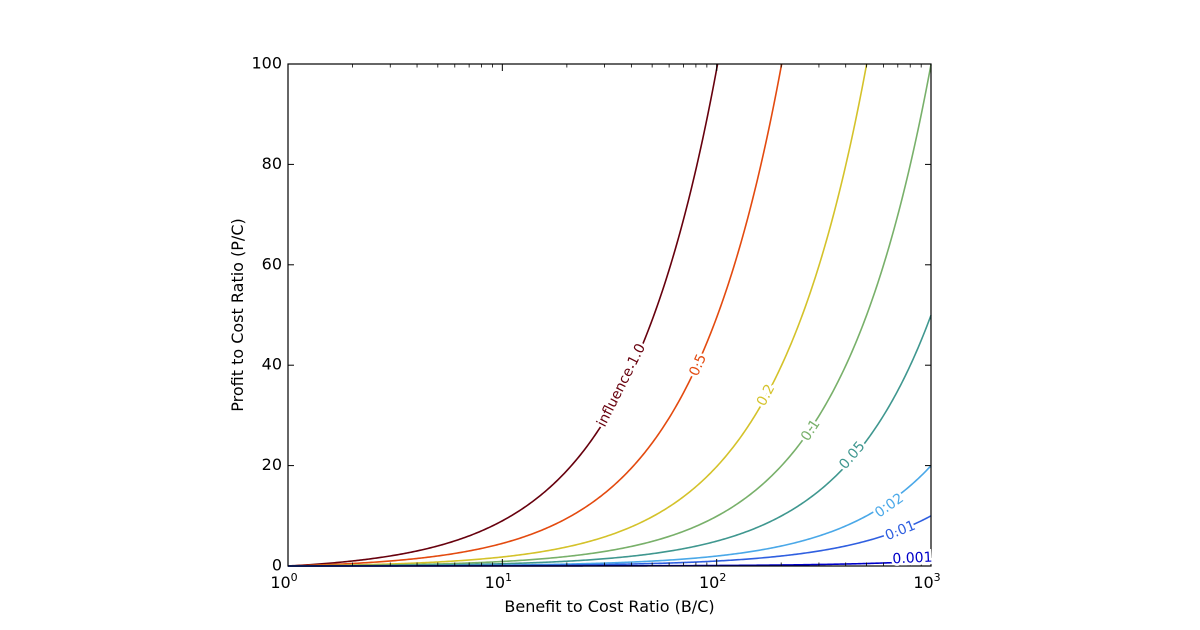 This screenshot has width=1200, height=630. Describe the element at coordinates (272, 163) in the screenshot. I see `y-tick-label: 80` at that location.